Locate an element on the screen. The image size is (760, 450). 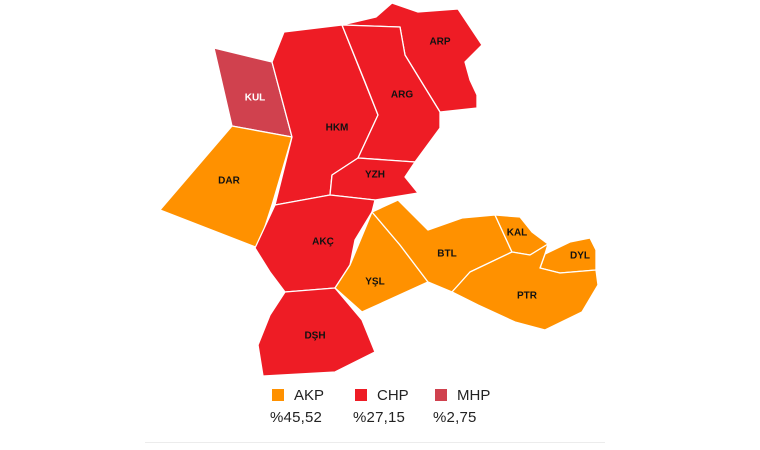
legend-percent-akp: %45,52 is located at coordinates (296, 417).